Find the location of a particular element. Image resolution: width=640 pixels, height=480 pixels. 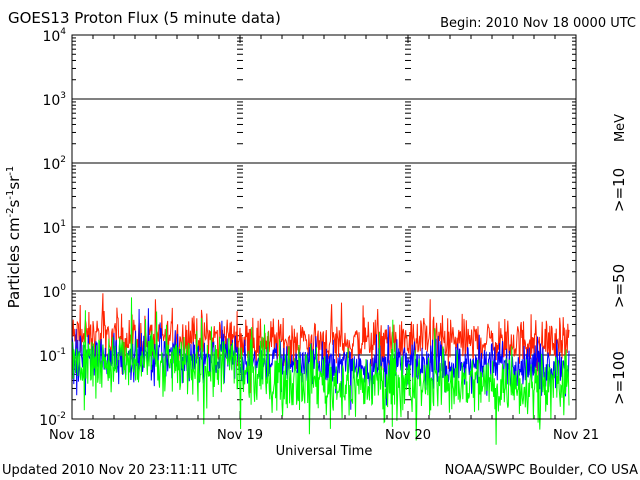

y-tick-label: 10¹ is located at coordinates (54, 228).